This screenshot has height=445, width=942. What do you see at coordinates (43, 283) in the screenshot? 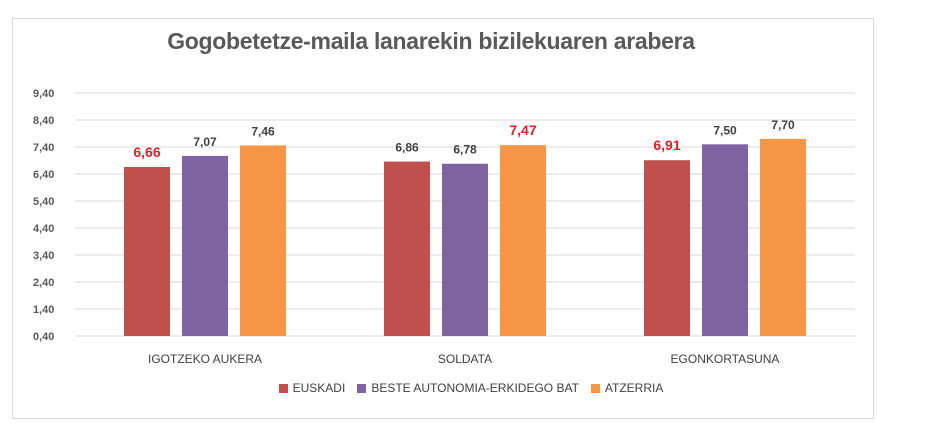
I see `y-tick-label: 2,40` at bounding box center [43, 283].